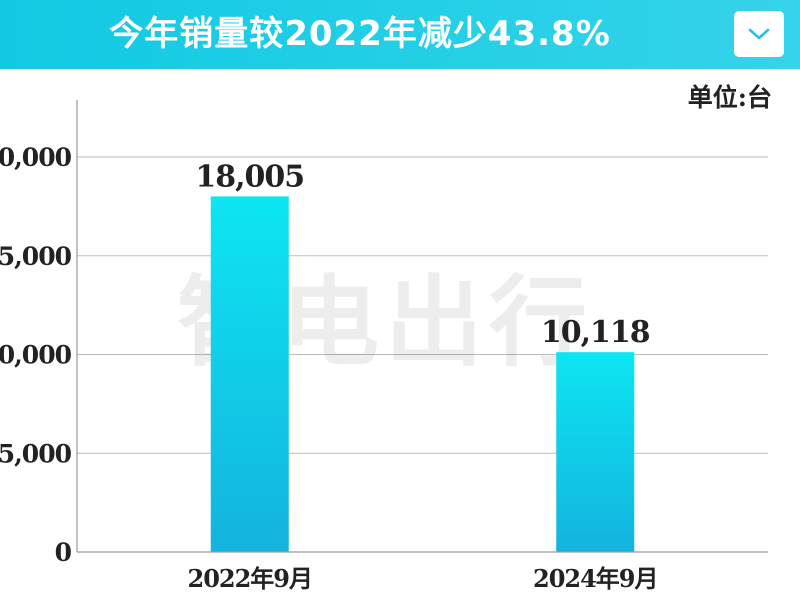  I want to click on y-tick-label: 5,000, so click(36, 453).